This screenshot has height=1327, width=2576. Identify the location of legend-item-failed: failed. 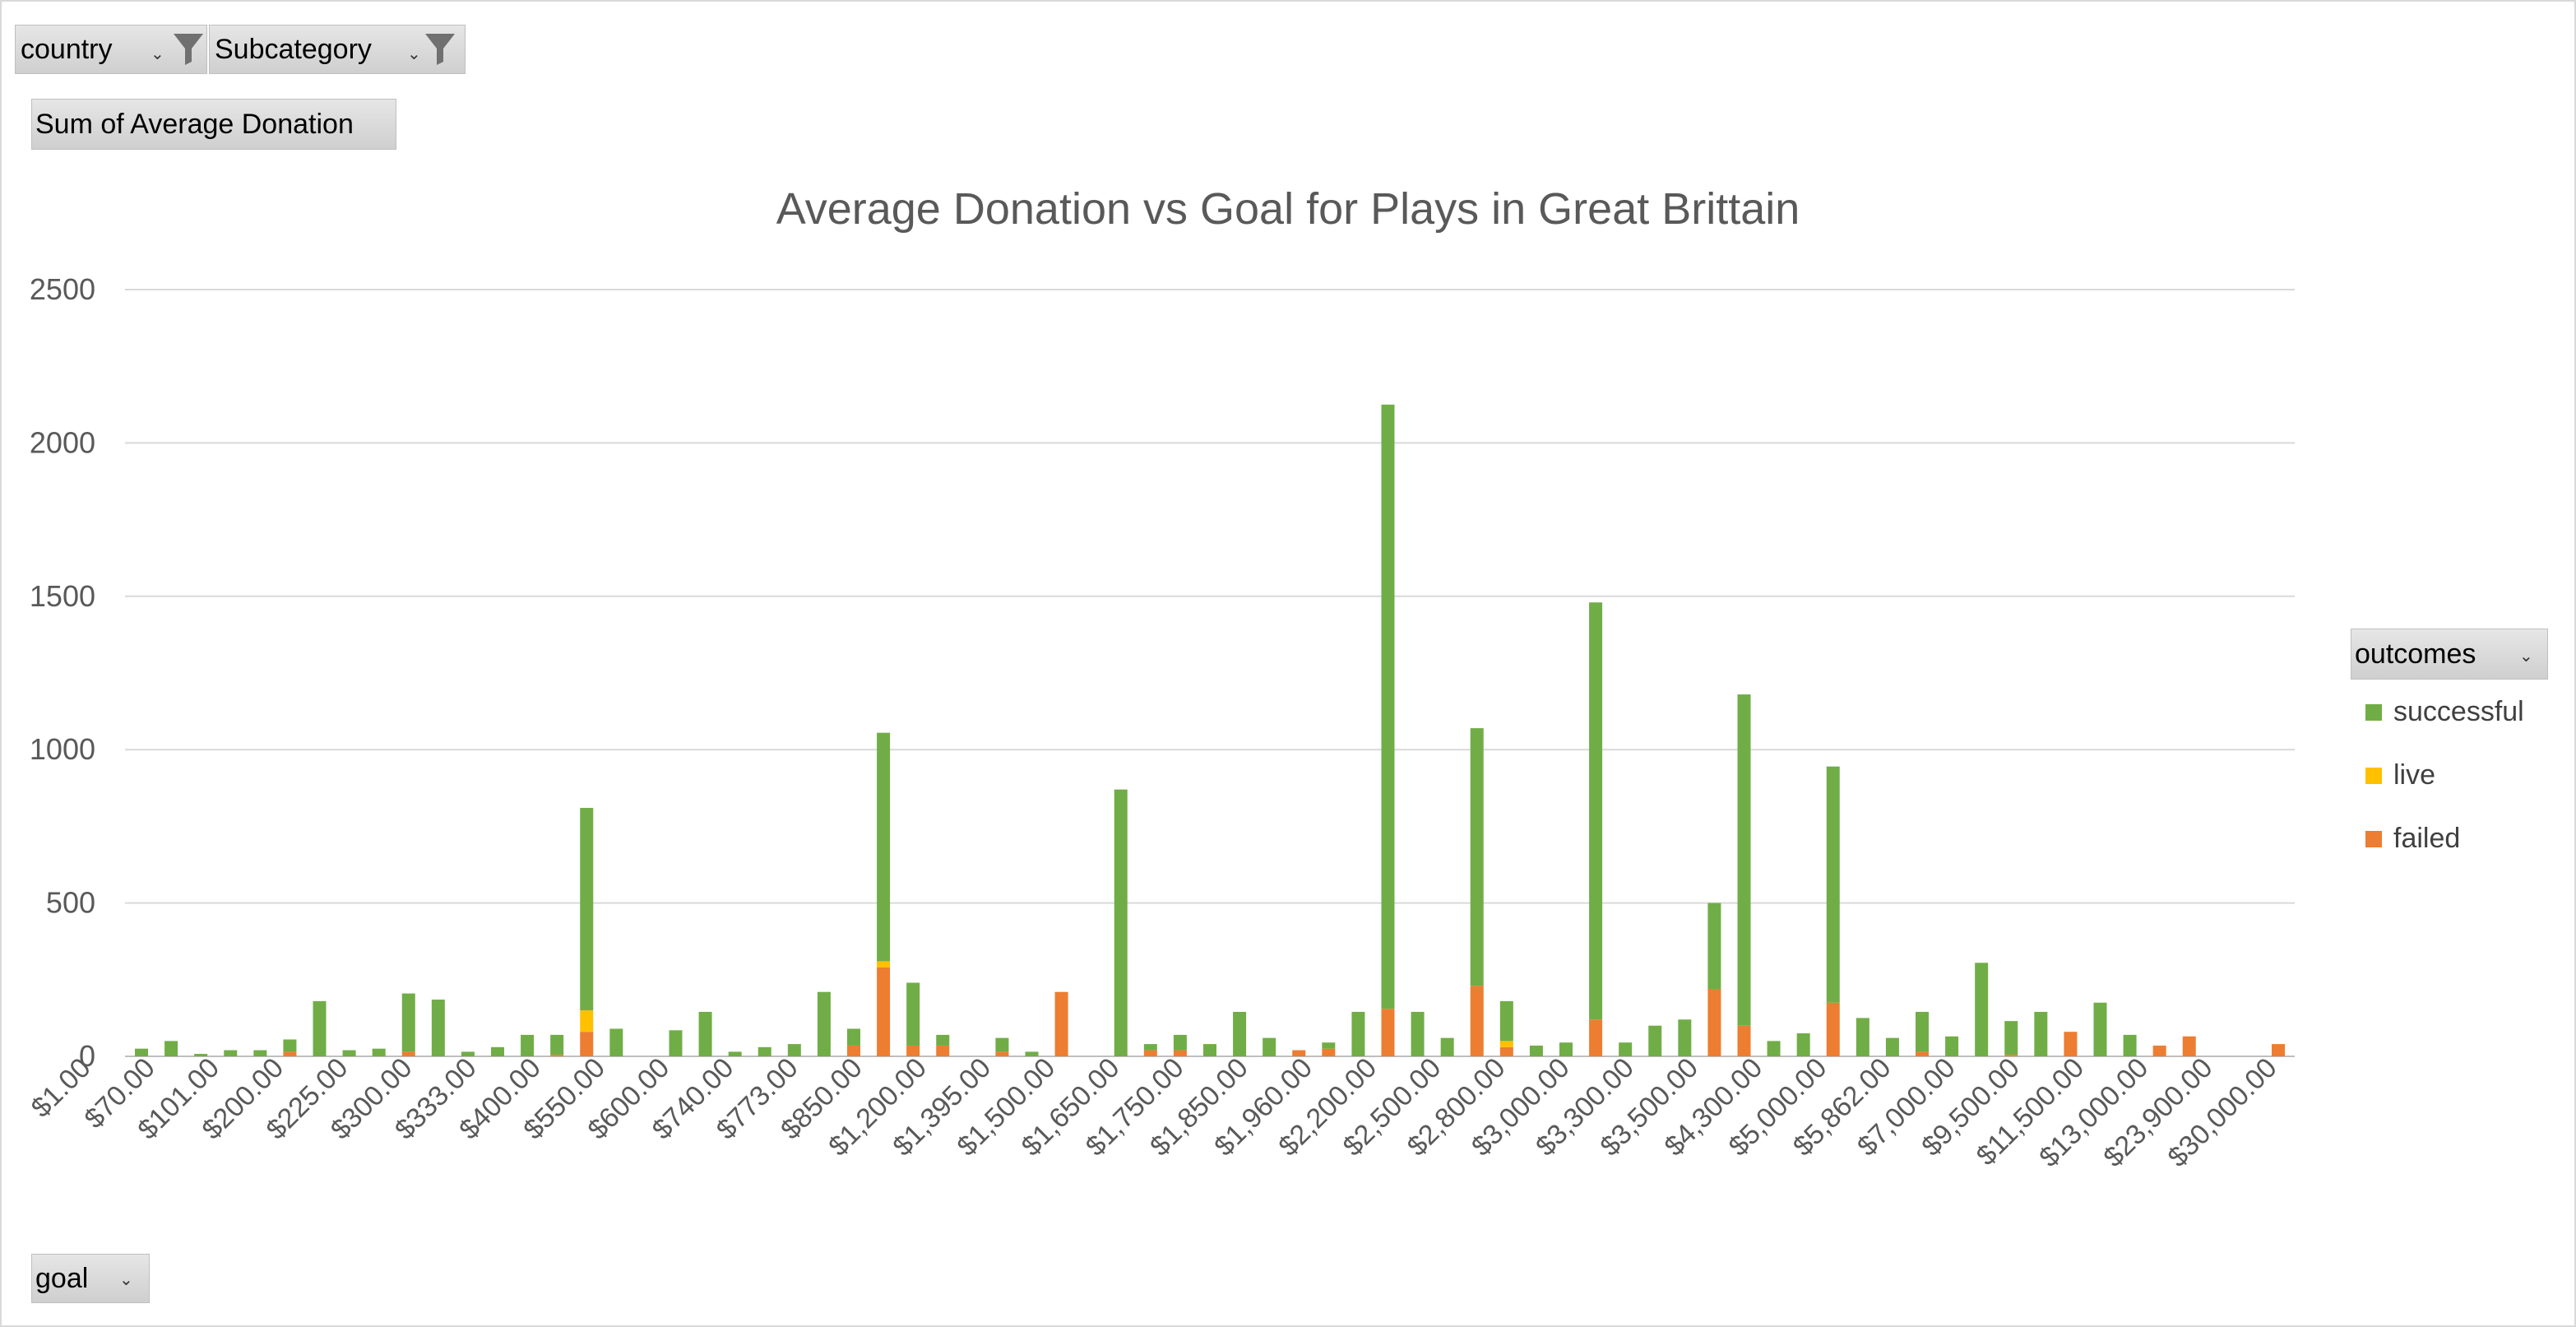
(2412, 839).